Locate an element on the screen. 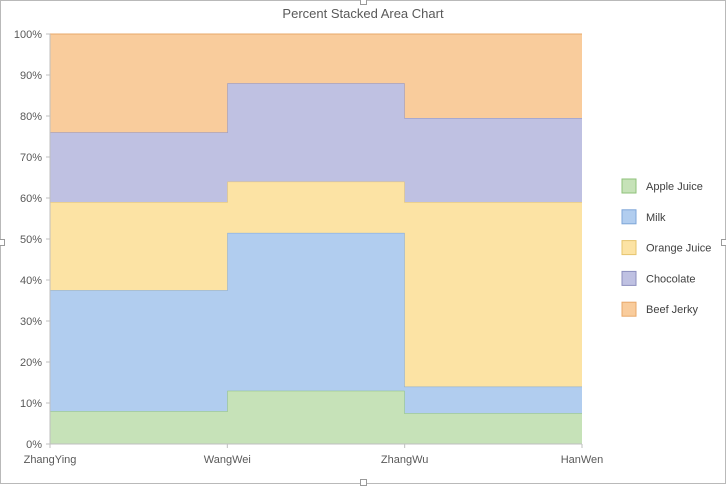 This screenshot has width=726, height=486. y-tick-label: 30% is located at coordinates (31, 322).